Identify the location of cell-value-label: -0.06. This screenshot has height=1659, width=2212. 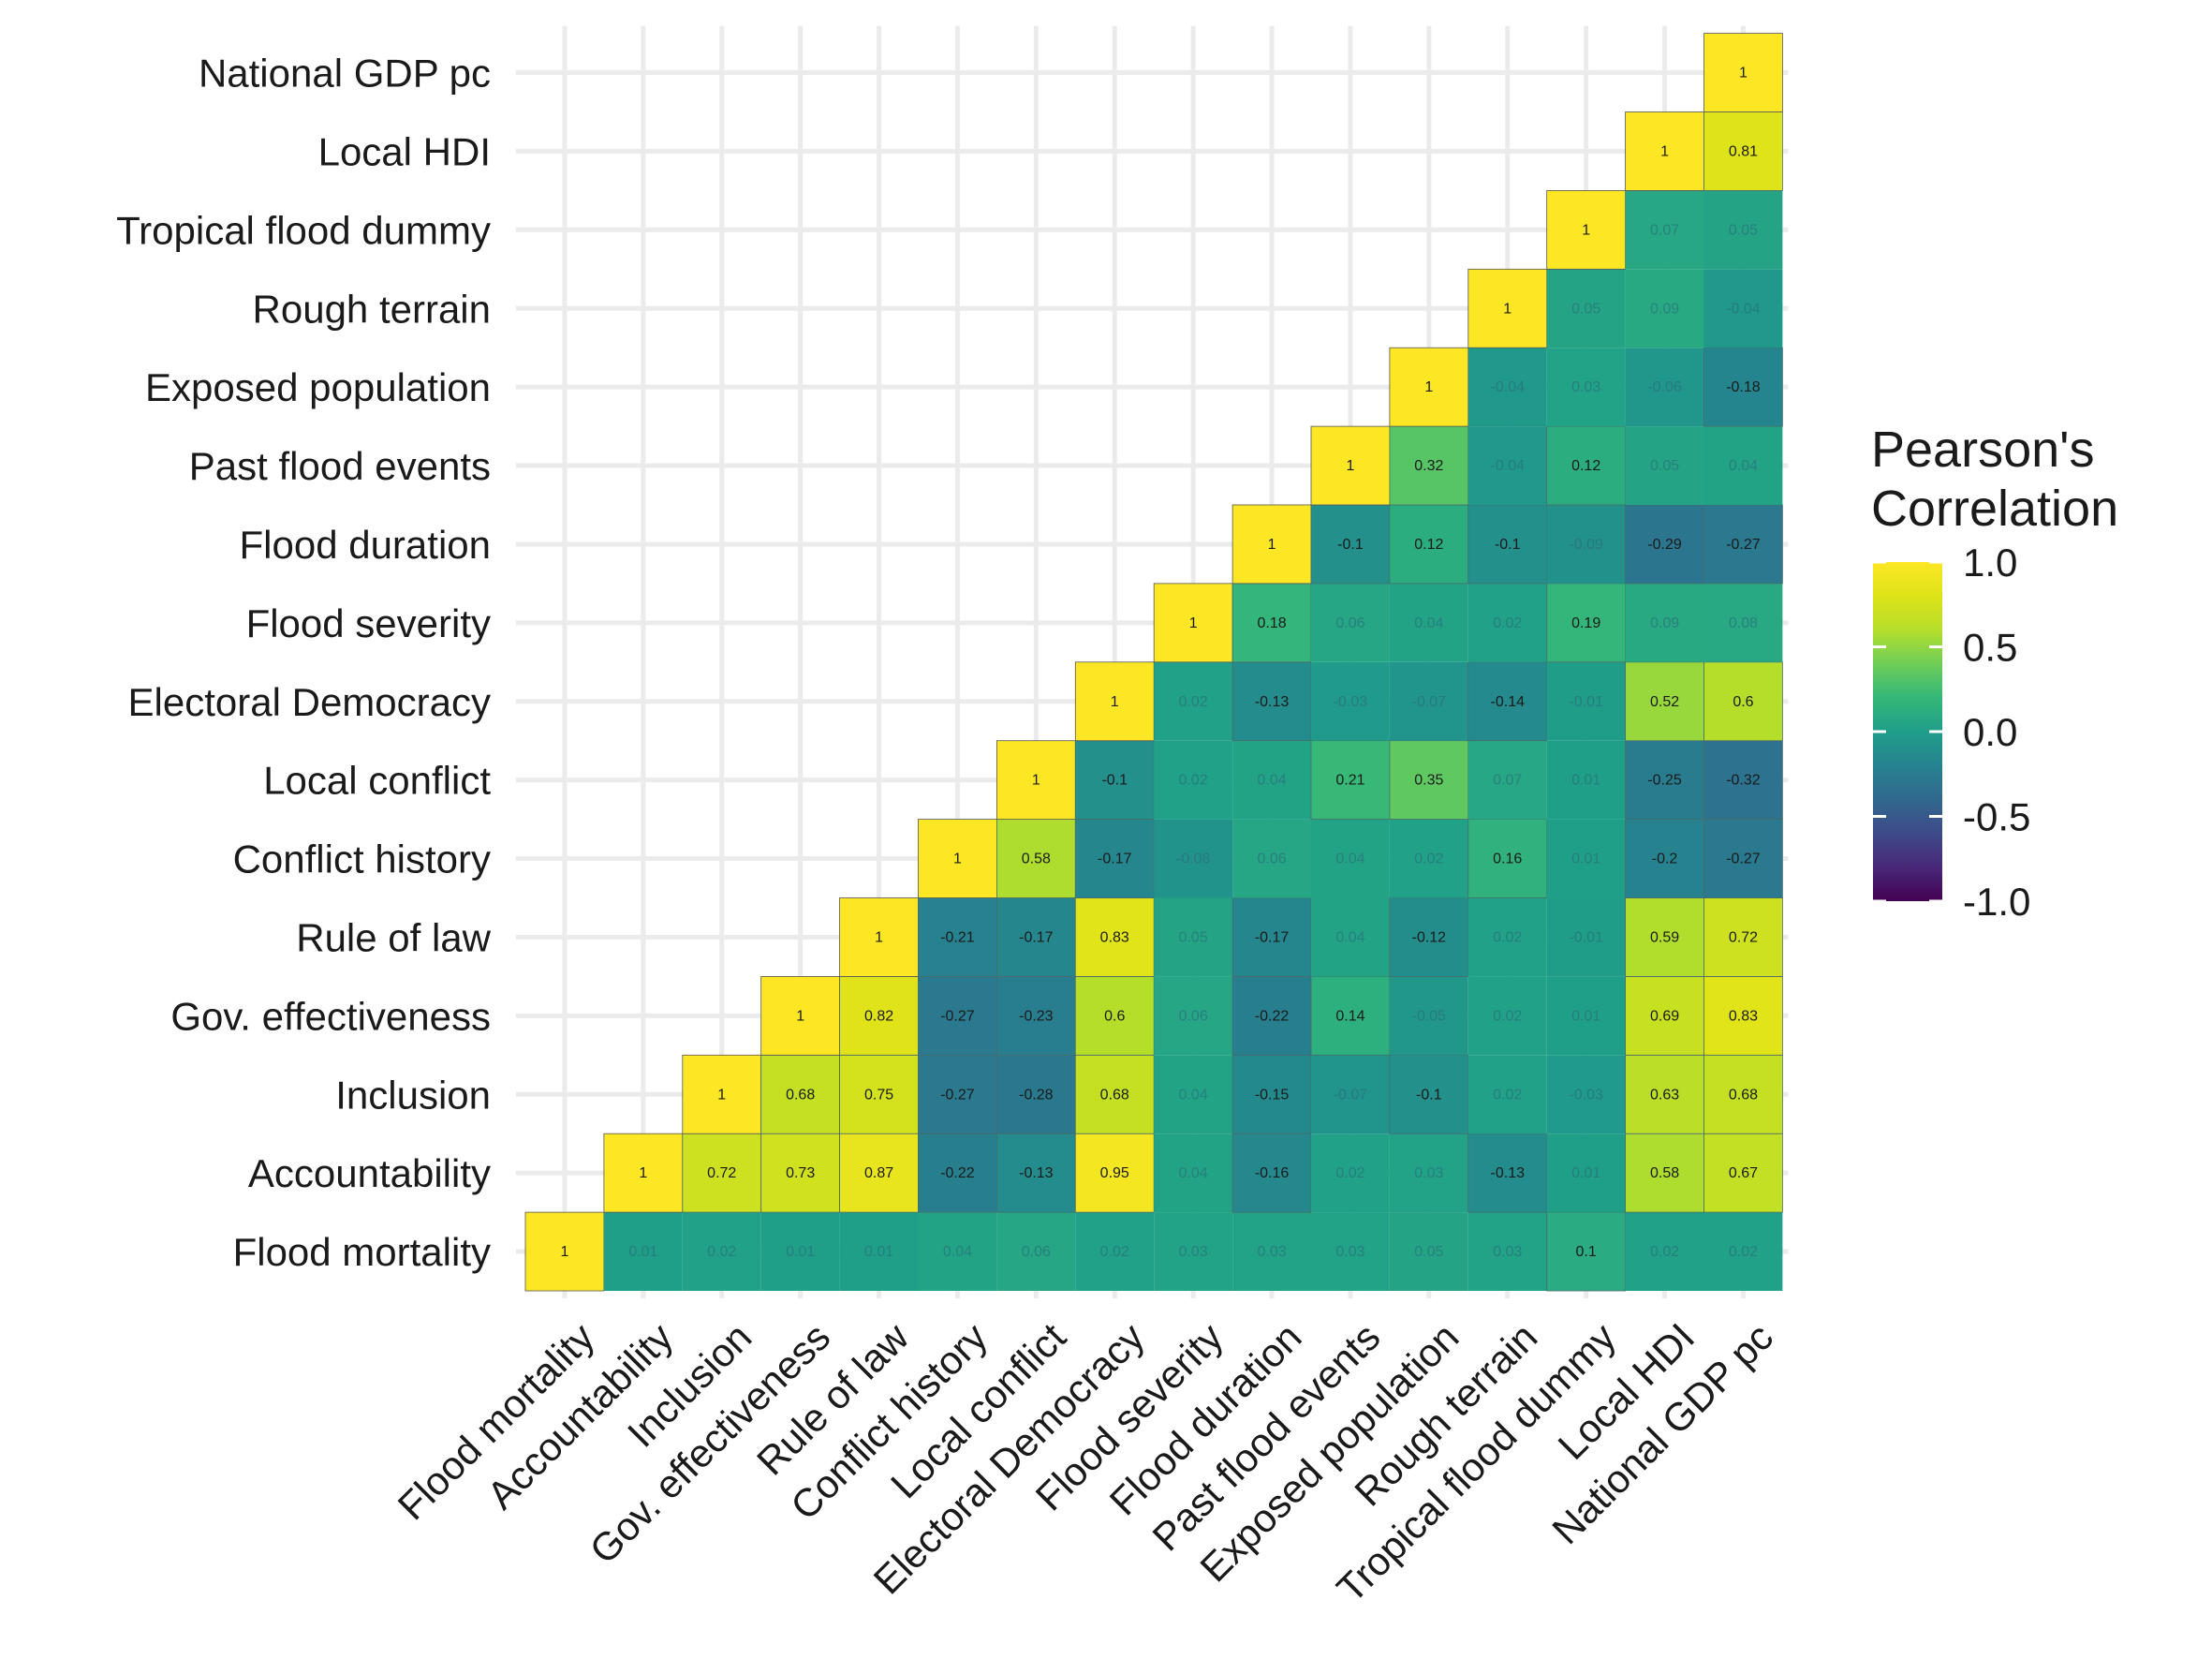
(1665, 387).